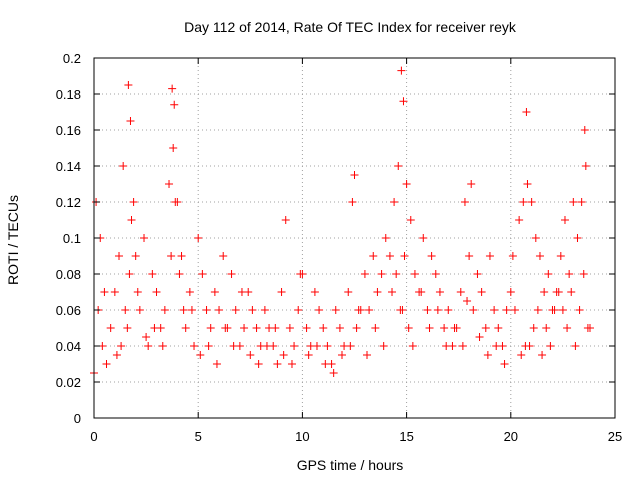  I want to click on x-tick-label: 15, so click(406, 436).